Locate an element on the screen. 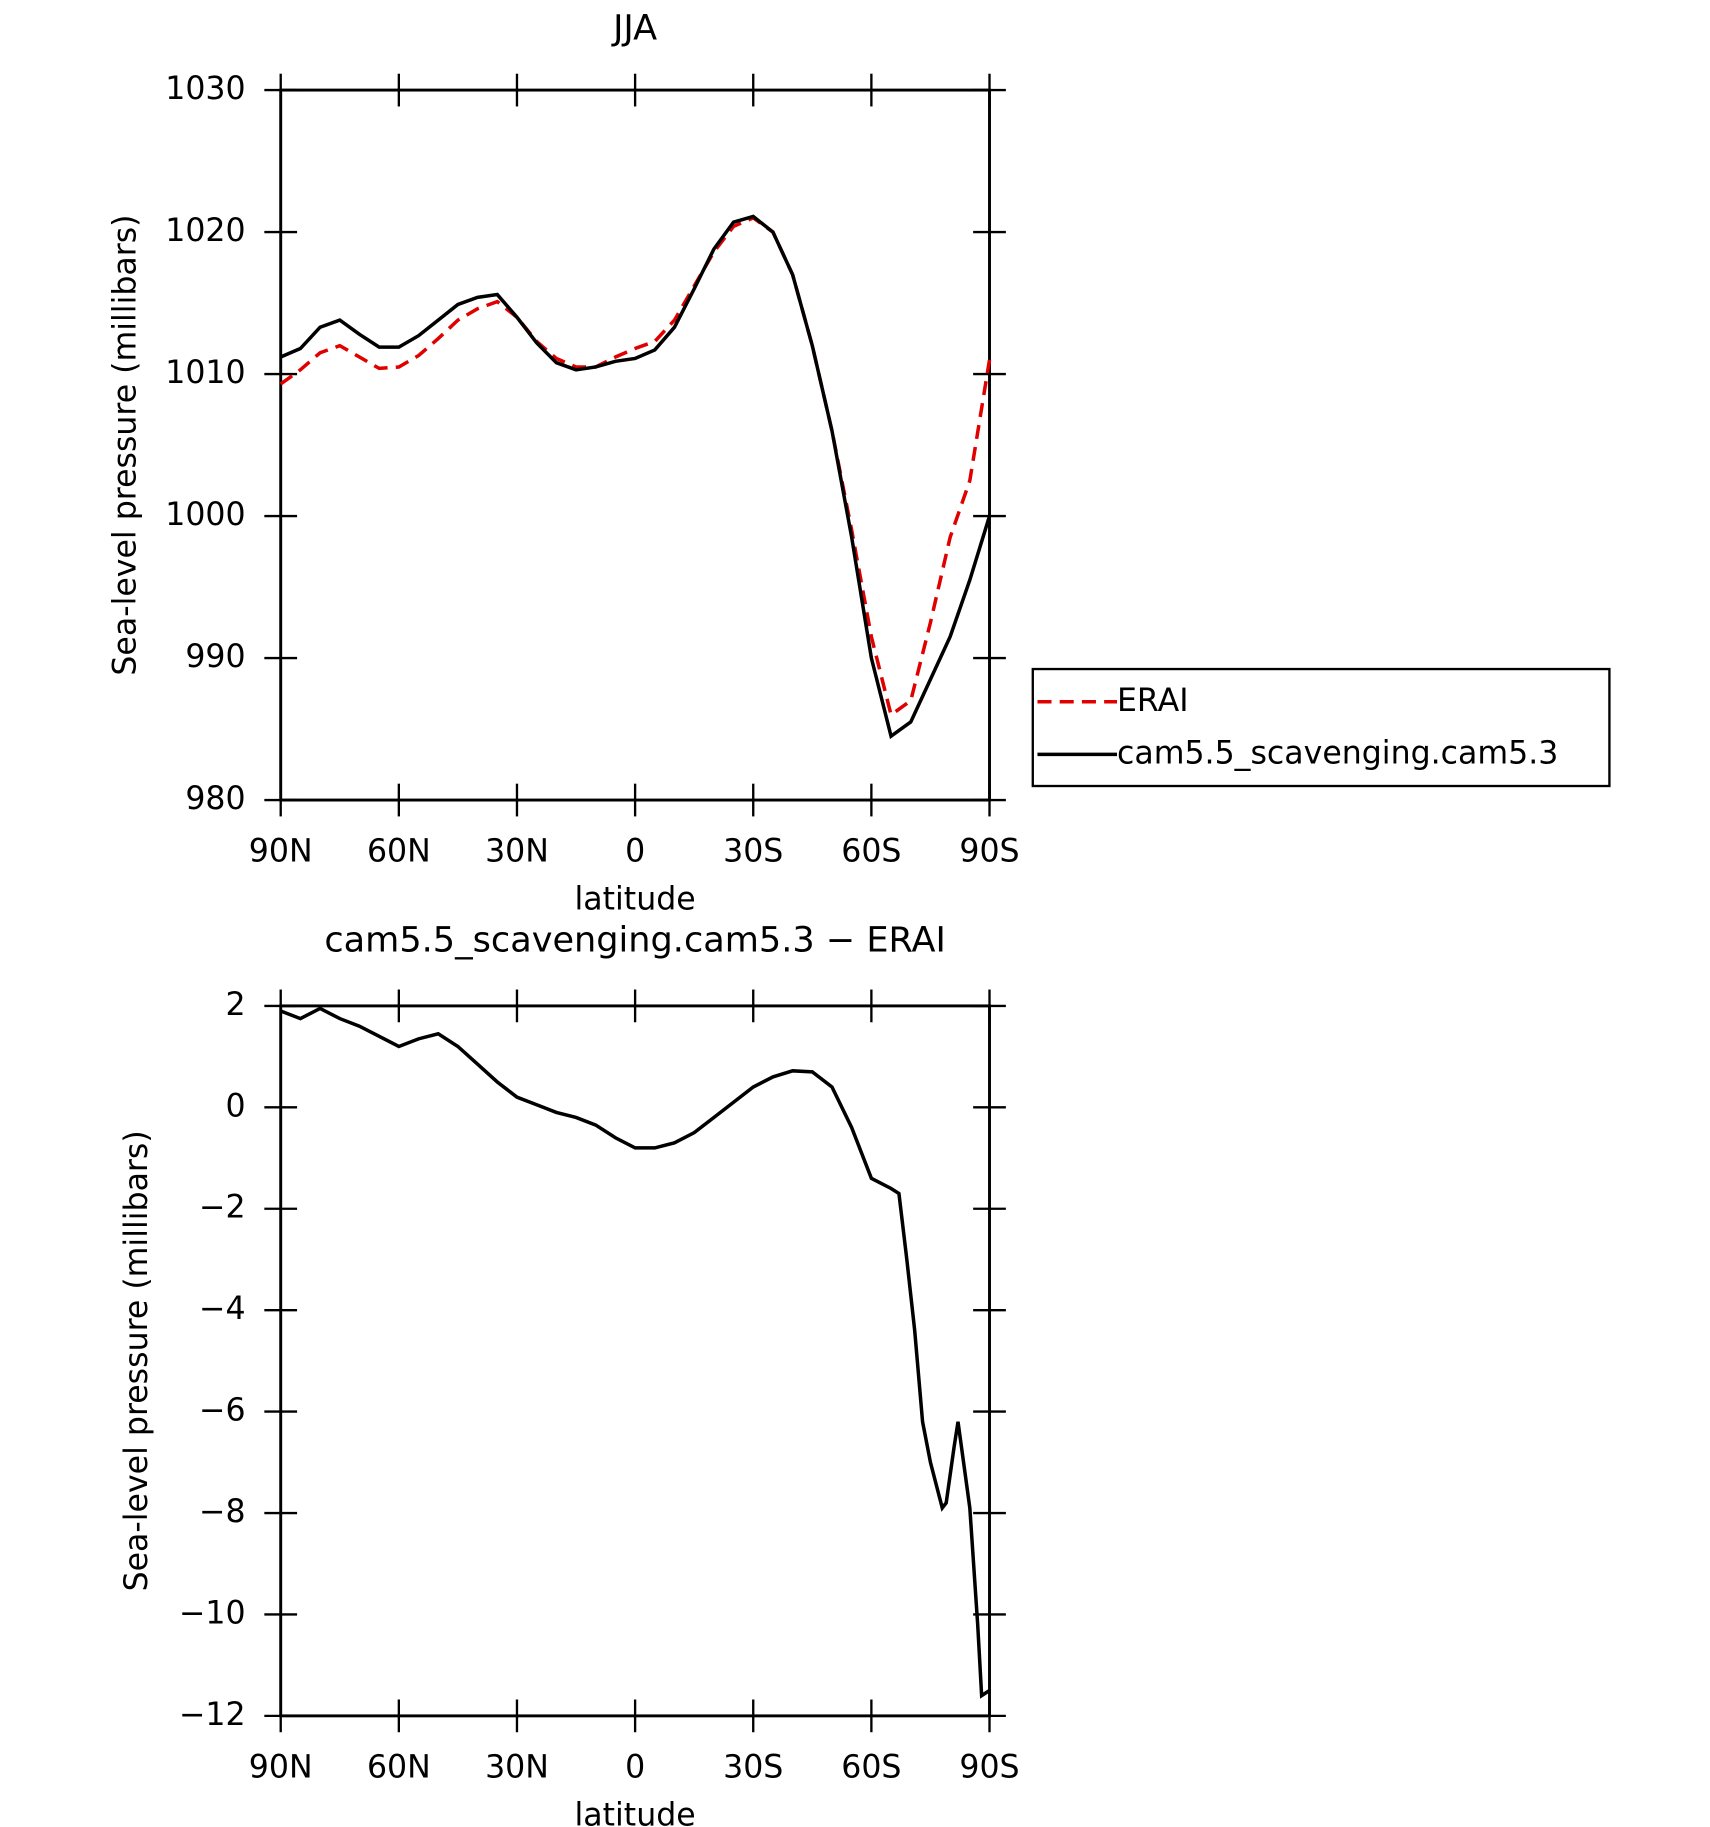 This screenshot has width=1710, height=1827. y-tick-label: 990 is located at coordinates (215, 657).